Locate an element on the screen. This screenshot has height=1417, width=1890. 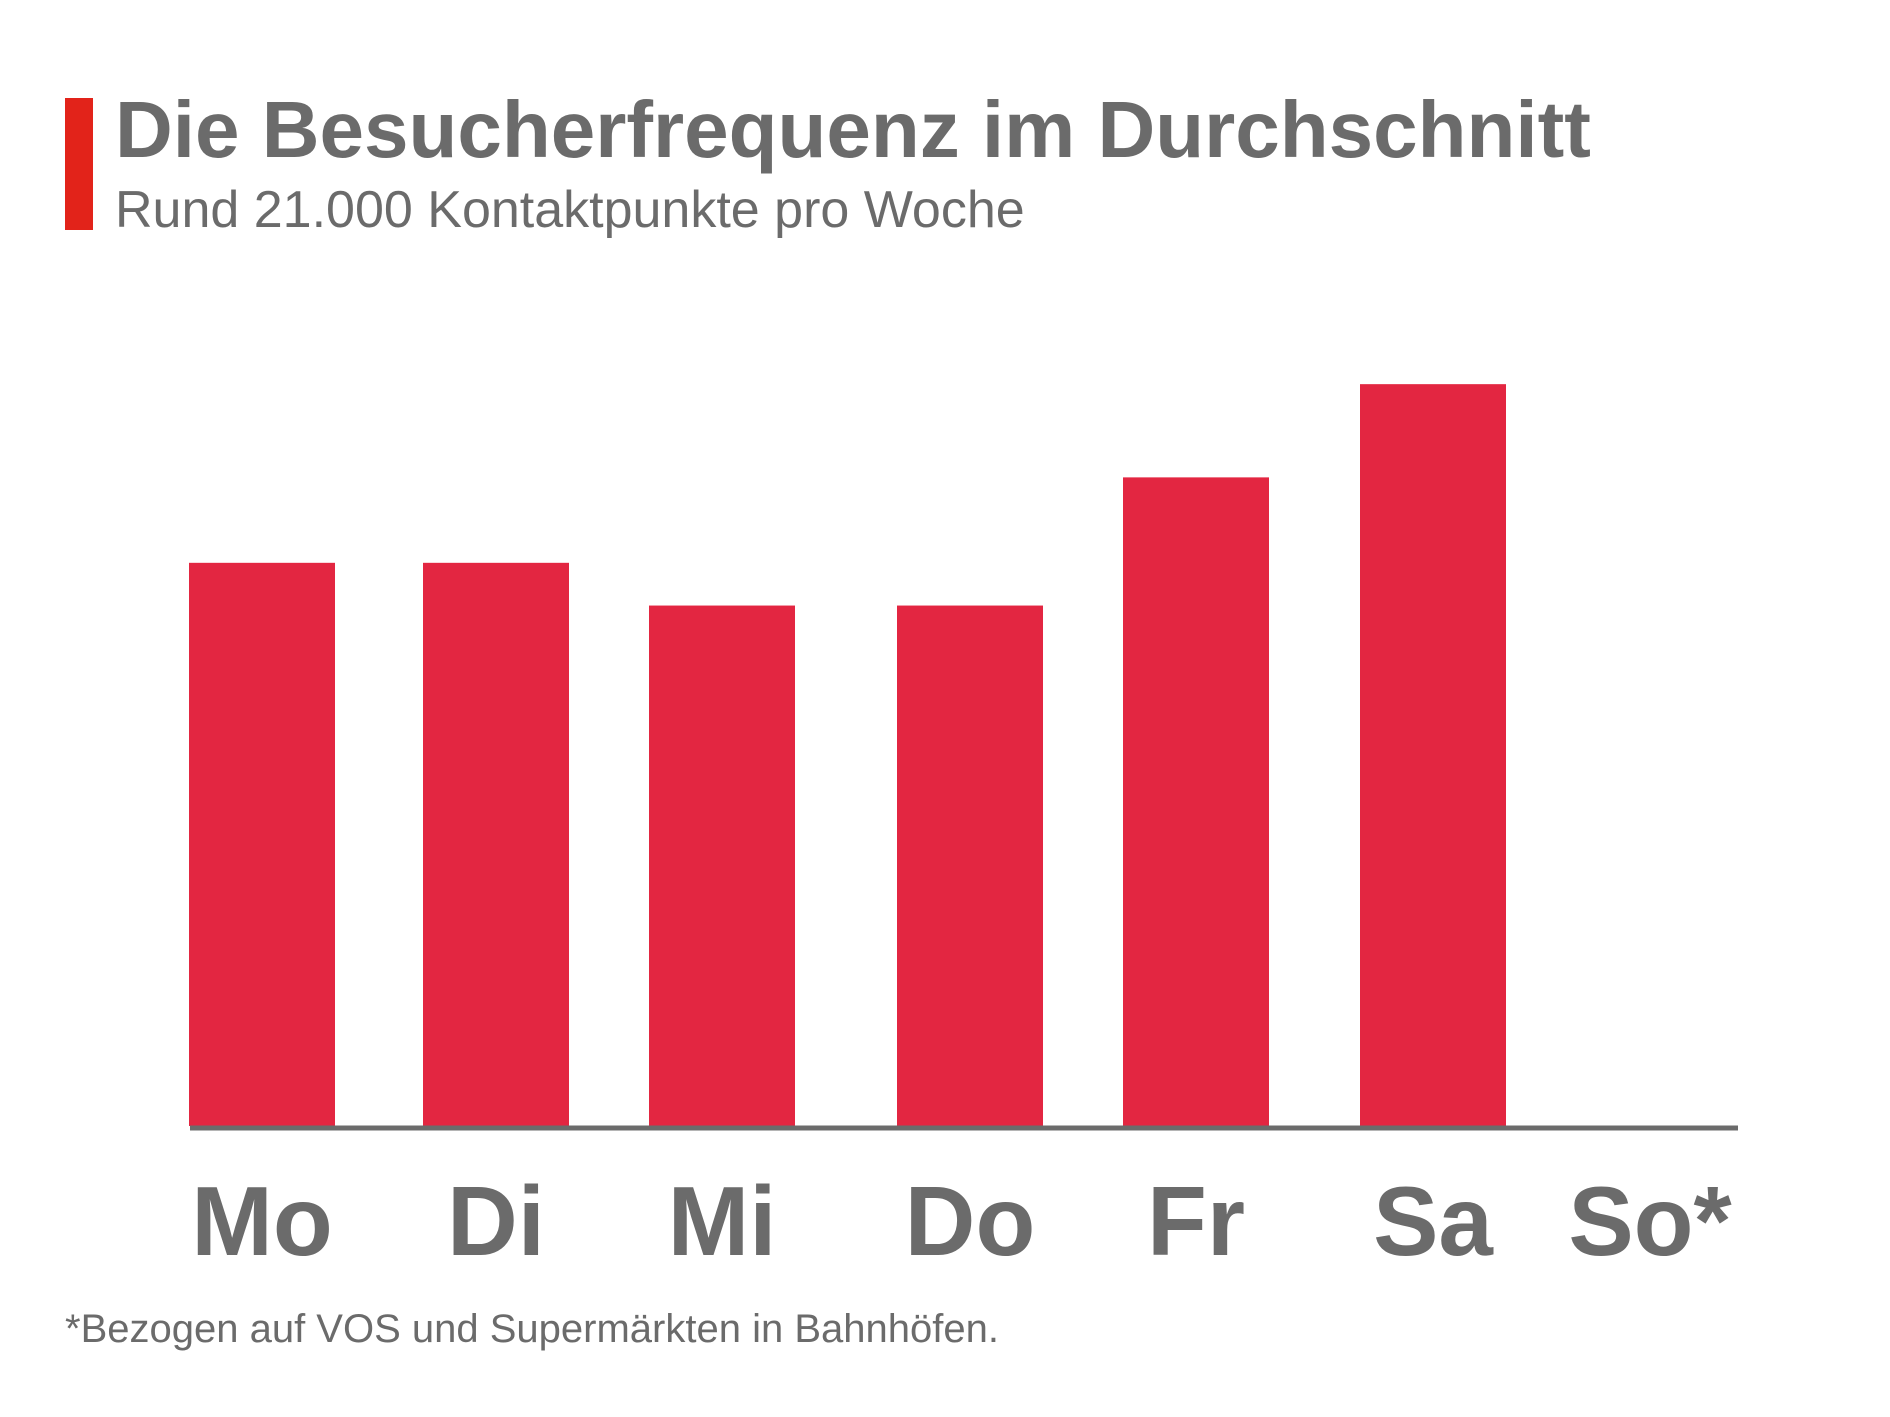
x-tick-label-mo: Mo is located at coordinates (262, 1221).